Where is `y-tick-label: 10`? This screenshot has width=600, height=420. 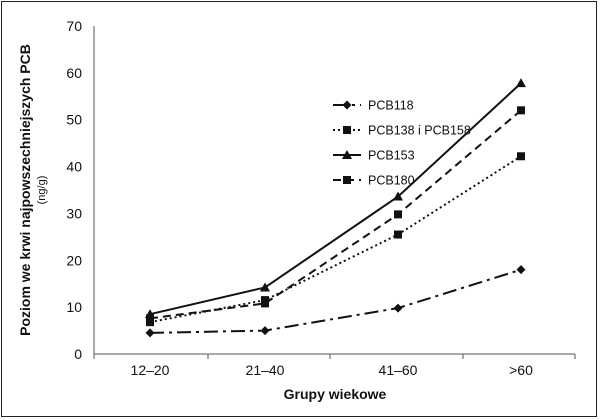
y-tick-label: 10 is located at coordinates (74, 307).